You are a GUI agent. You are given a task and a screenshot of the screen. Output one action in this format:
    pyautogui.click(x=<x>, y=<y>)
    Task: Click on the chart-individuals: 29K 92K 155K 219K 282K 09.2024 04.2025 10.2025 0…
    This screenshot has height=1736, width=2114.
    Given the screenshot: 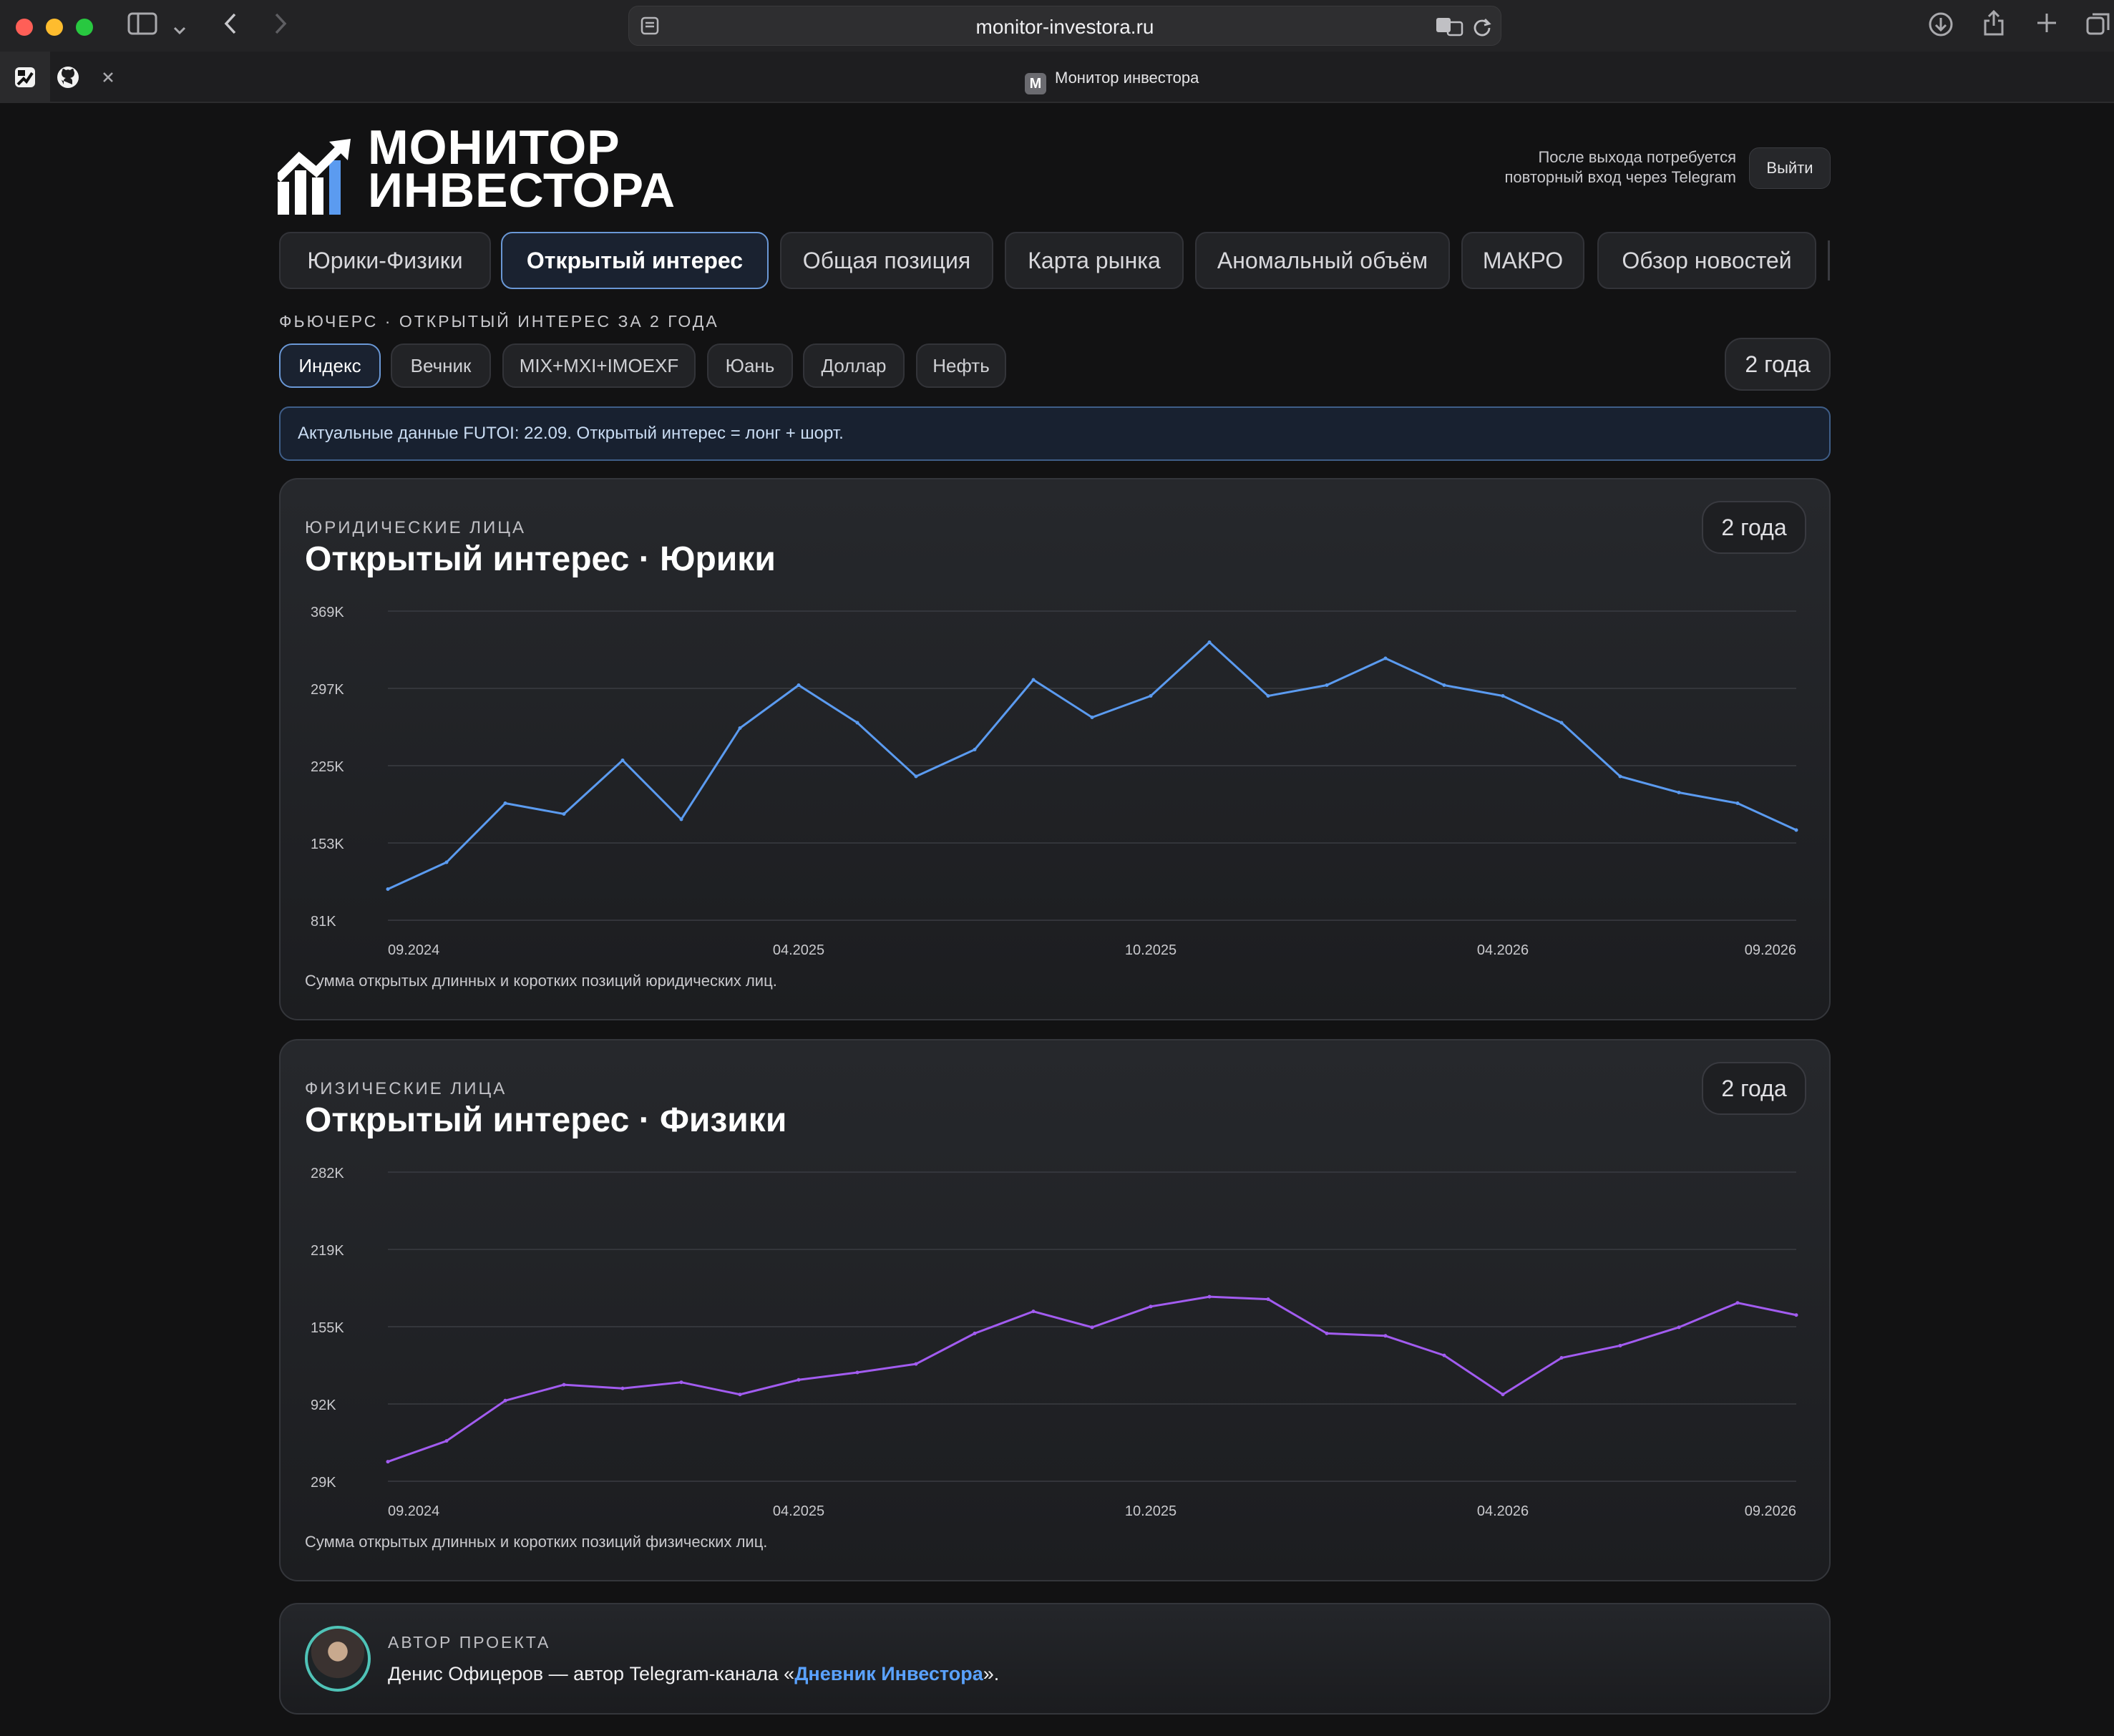 What is the action you would take?
    pyautogui.click(x=1054, y=1343)
    